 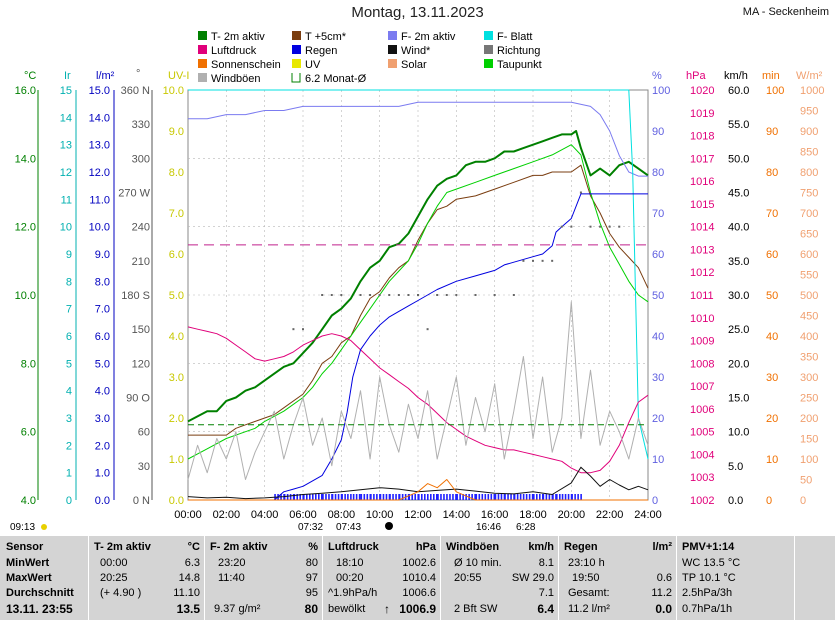 What do you see at coordinates (533, 515) in the screenshot?
I see `x-tick-label: 18:00` at bounding box center [533, 515].